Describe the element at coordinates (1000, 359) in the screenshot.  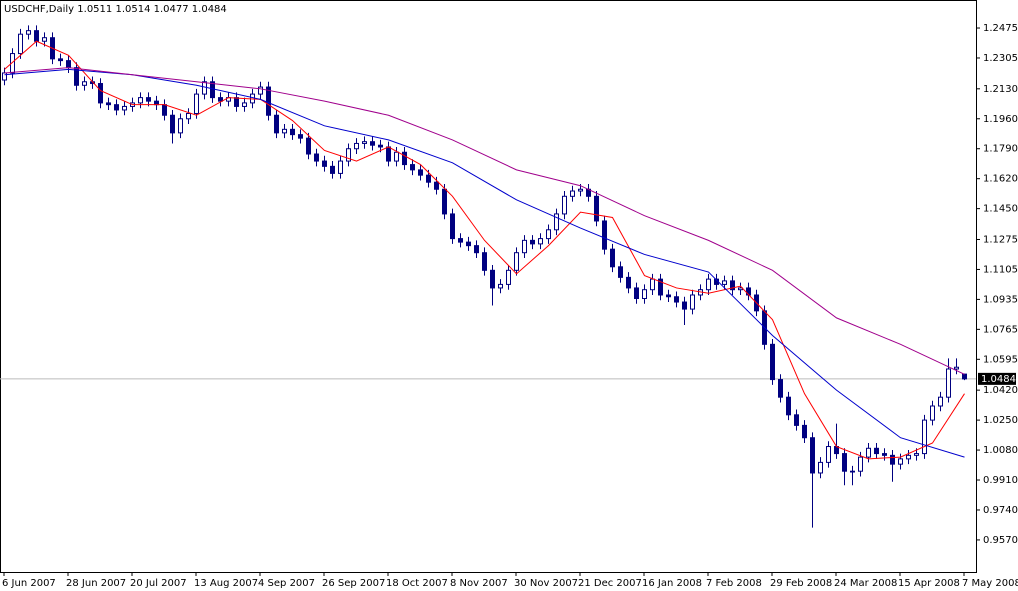
I see `y-tick-label: 1.0595` at that location.